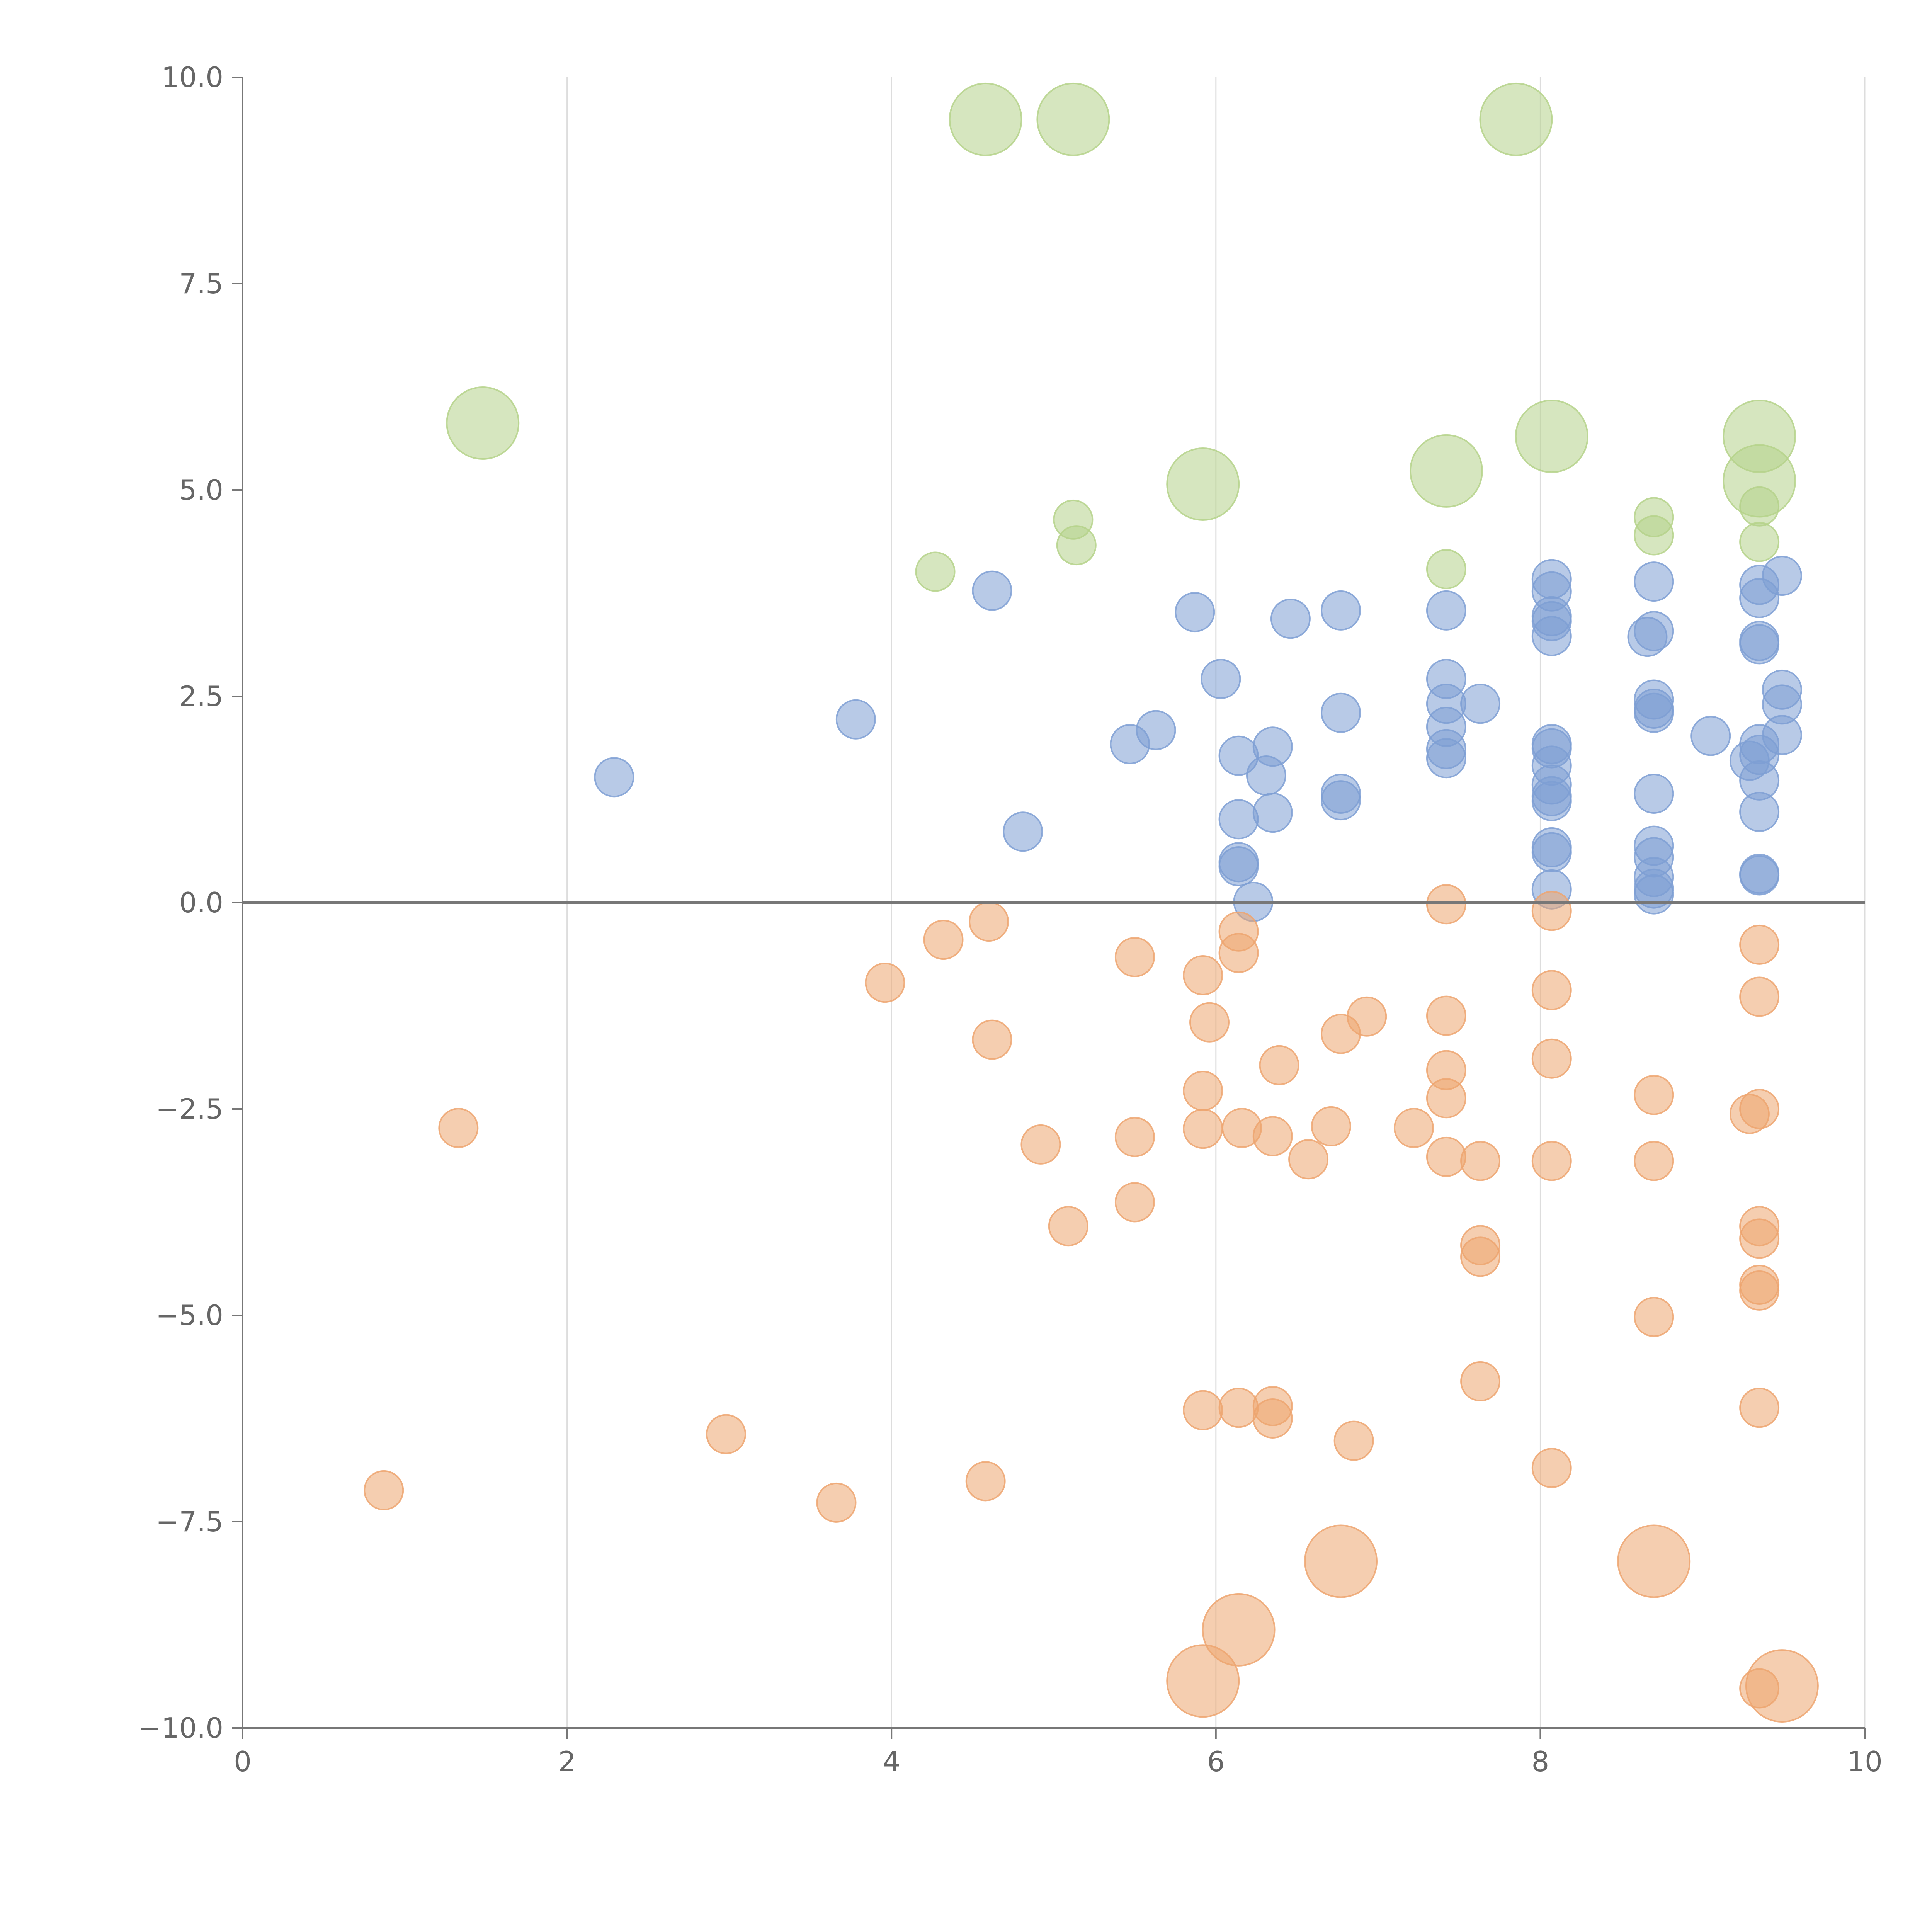 This screenshot has width=1932, height=1932. I want to click on y-tick-label: 7.5, so click(201, 284).